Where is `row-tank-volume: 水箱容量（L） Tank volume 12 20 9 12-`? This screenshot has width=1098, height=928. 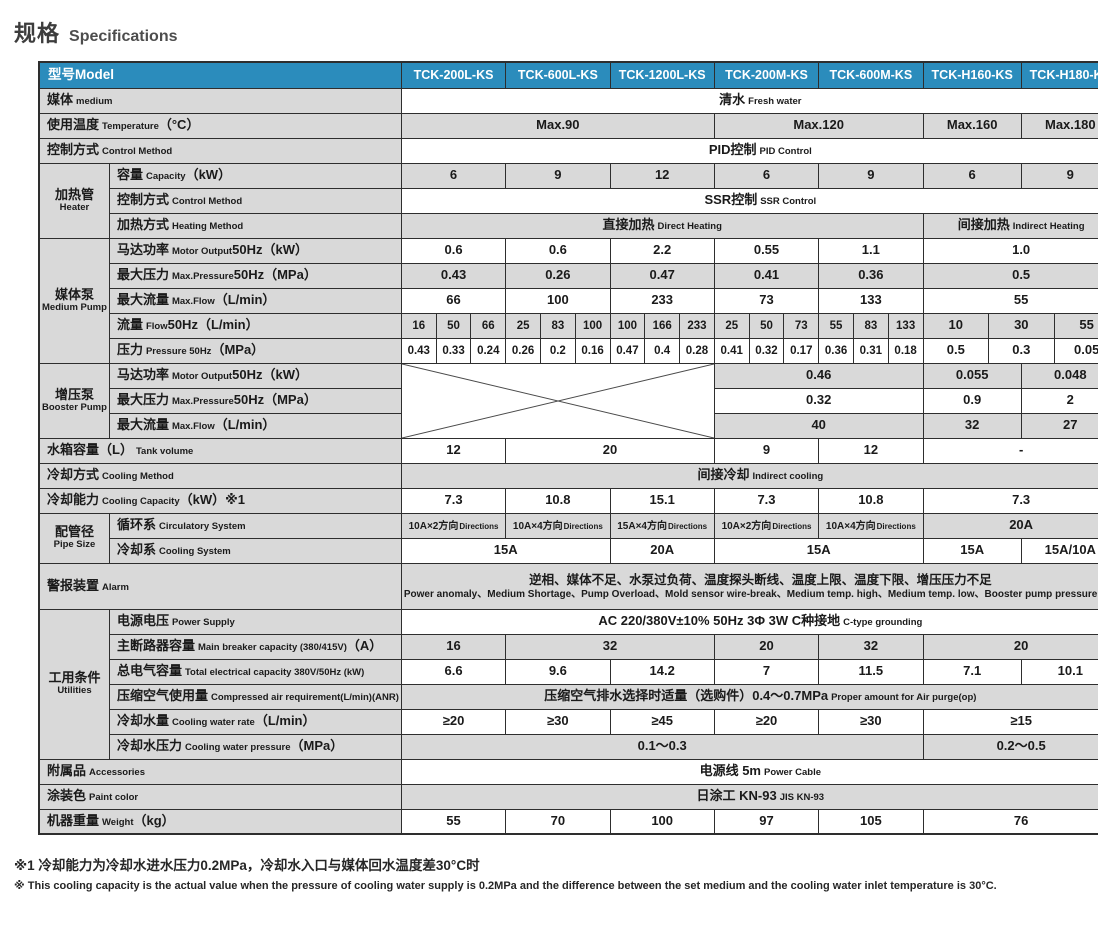 row-tank-volume: 水箱容量（L） Tank volume 12 20 9 12- is located at coordinates (568, 450).